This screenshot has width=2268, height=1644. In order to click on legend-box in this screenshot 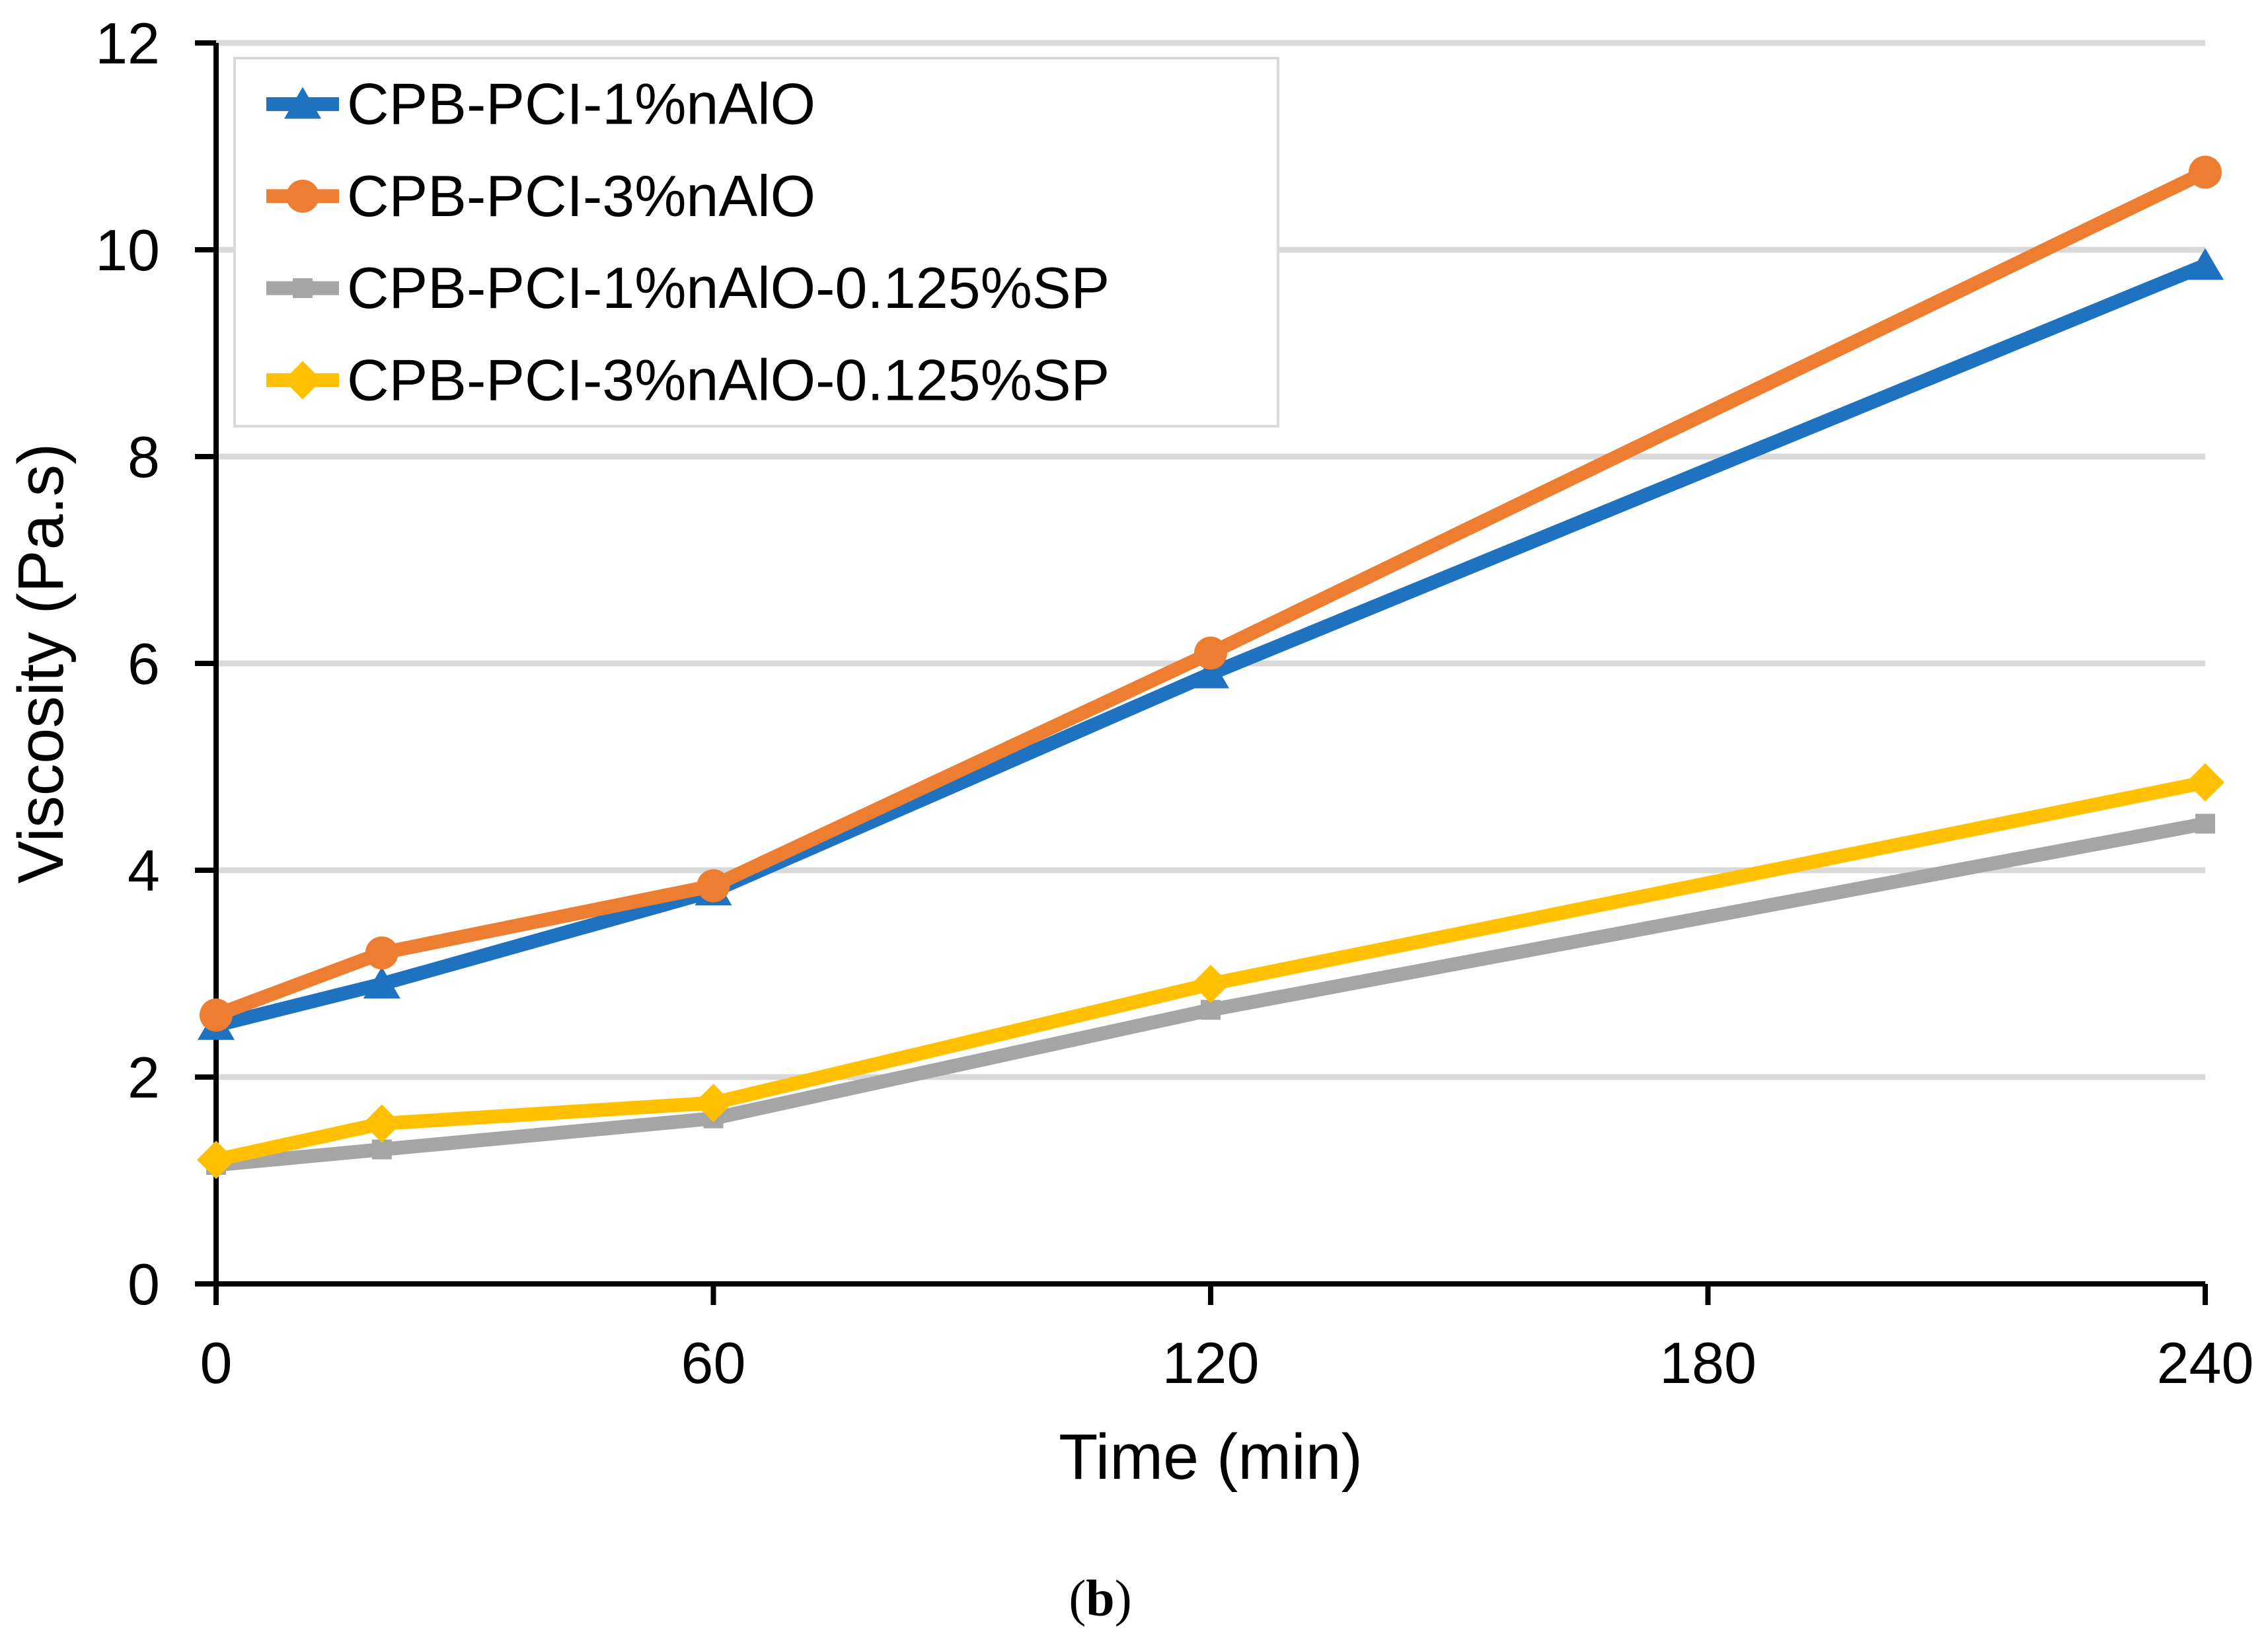, I will do `click(756, 242)`.